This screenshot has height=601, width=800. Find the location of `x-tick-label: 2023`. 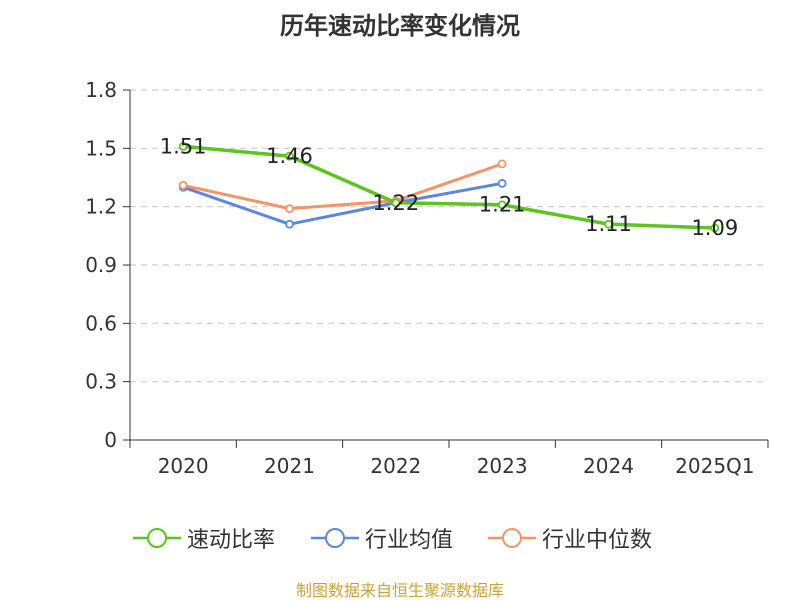

x-tick-label: 2023 is located at coordinates (502, 466).